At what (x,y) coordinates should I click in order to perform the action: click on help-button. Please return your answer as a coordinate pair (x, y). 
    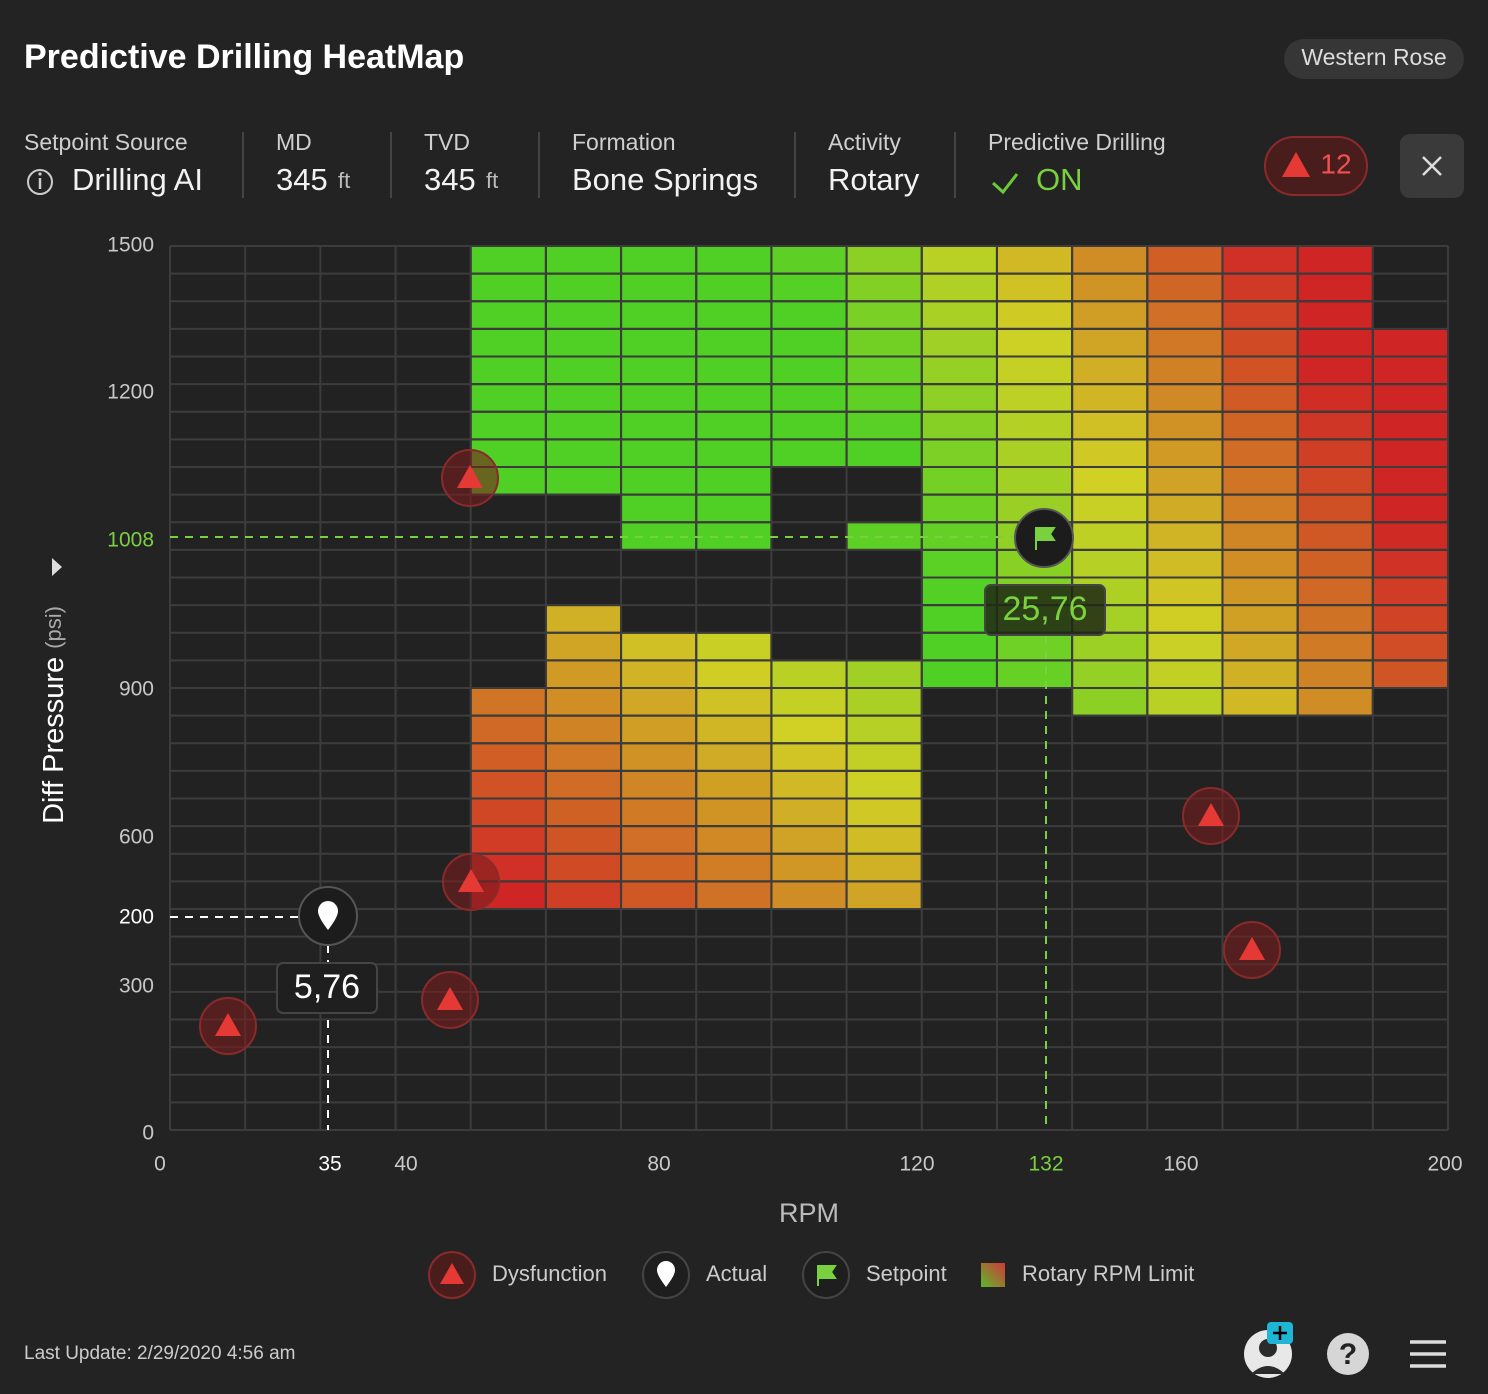
    Looking at the image, I should click on (1348, 1354).